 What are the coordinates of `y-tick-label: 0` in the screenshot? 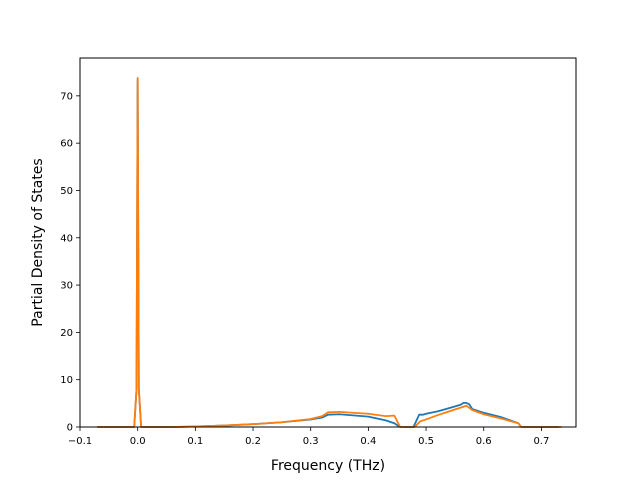 It's located at (70, 428).